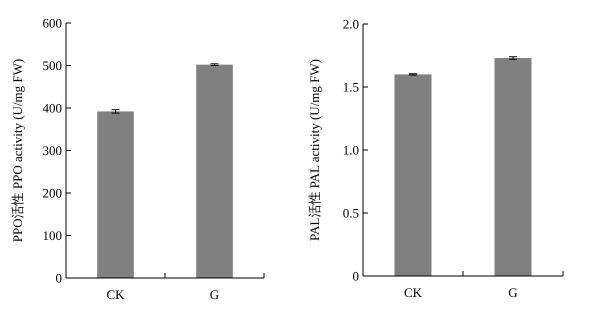 Image resolution: width=592 pixels, height=317 pixels. Describe the element at coordinates (314, 150) in the screenshot. I see `y-axis-title: PAL活性 PAL activity (U/mg FW)` at that location.